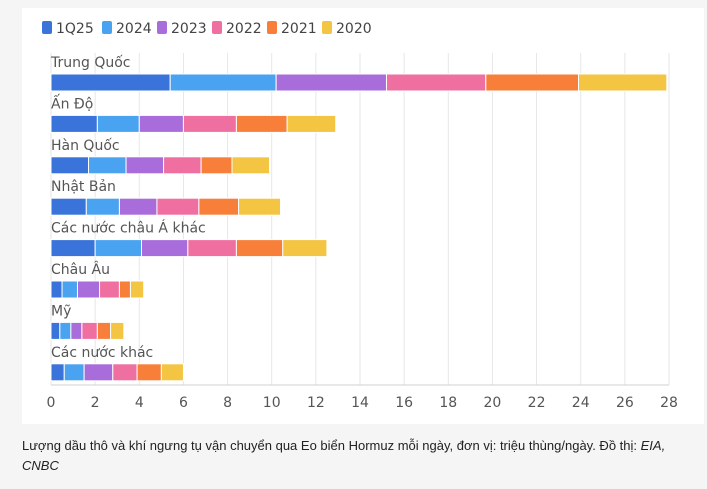 This screenshot has width=707, height=489. What do you see at coordinates (581, 403) in the screenshot?
I see `x-tick-label: 24` at bounding box center [581, 403].